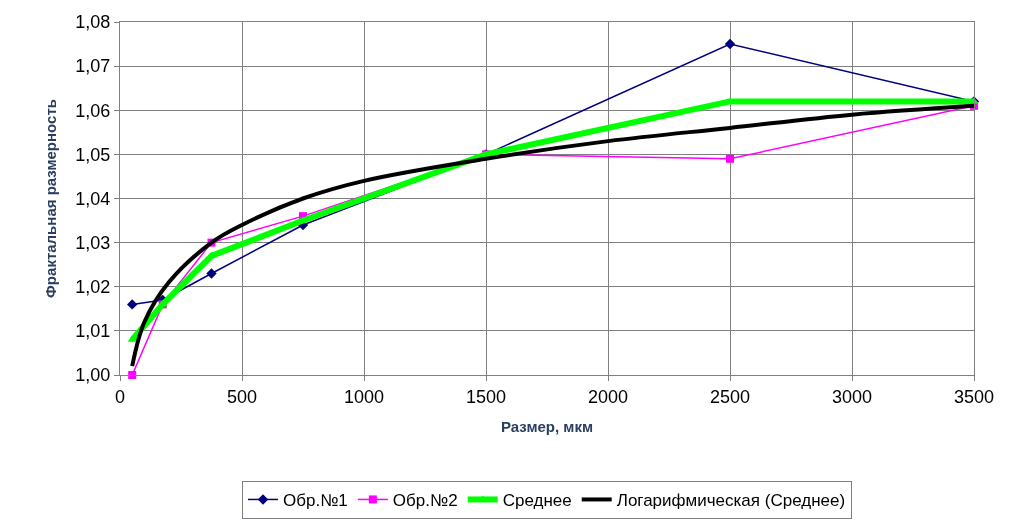 This screenshot has width=1032, height=531. I want to click on x-tick-label: 1500, so click(486, 396).